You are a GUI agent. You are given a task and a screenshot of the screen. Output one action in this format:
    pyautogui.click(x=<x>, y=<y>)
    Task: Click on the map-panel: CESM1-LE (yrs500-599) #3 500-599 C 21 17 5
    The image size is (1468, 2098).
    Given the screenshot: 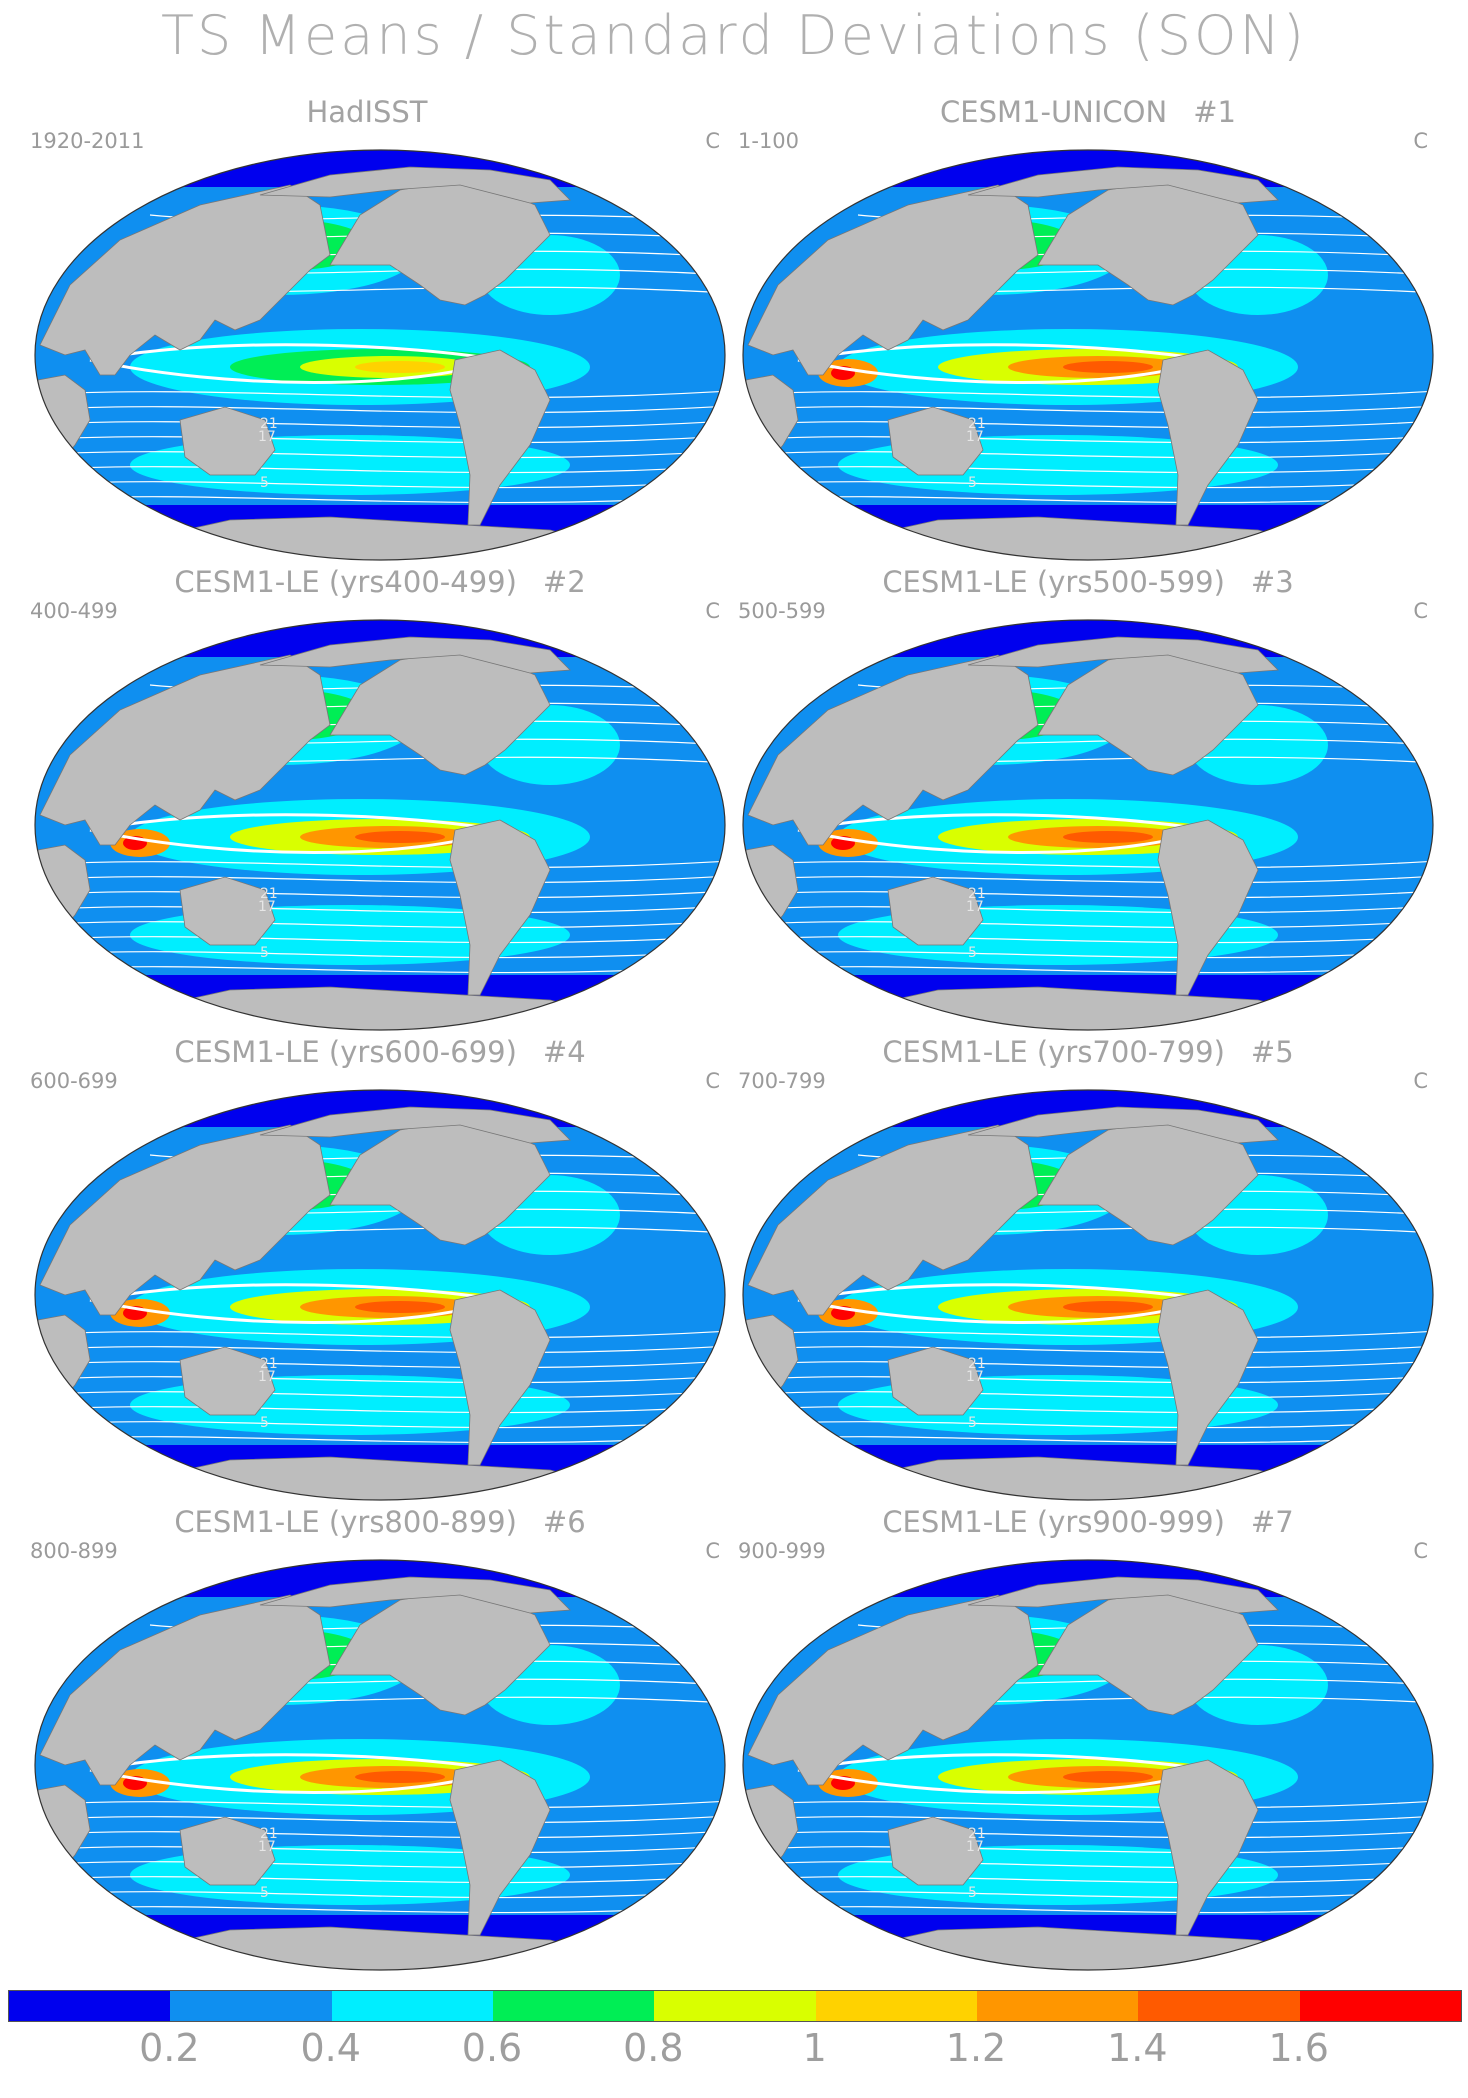 What is the action you would take?
    pyautogui.click(x=1088, y=800)
    